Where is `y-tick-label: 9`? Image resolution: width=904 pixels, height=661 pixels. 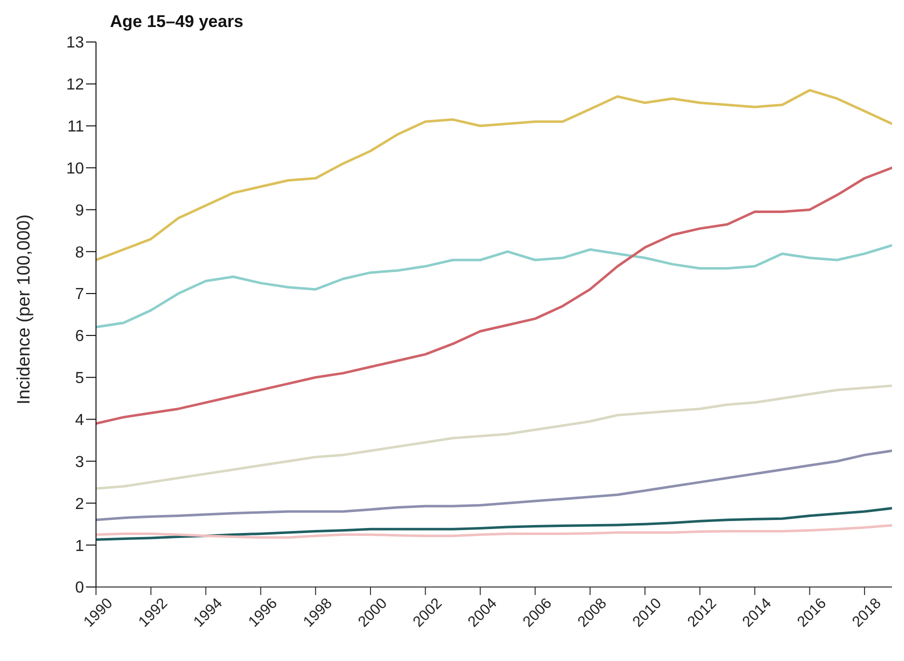 y-tick-label: 9 is located at coordinates (79, 211).